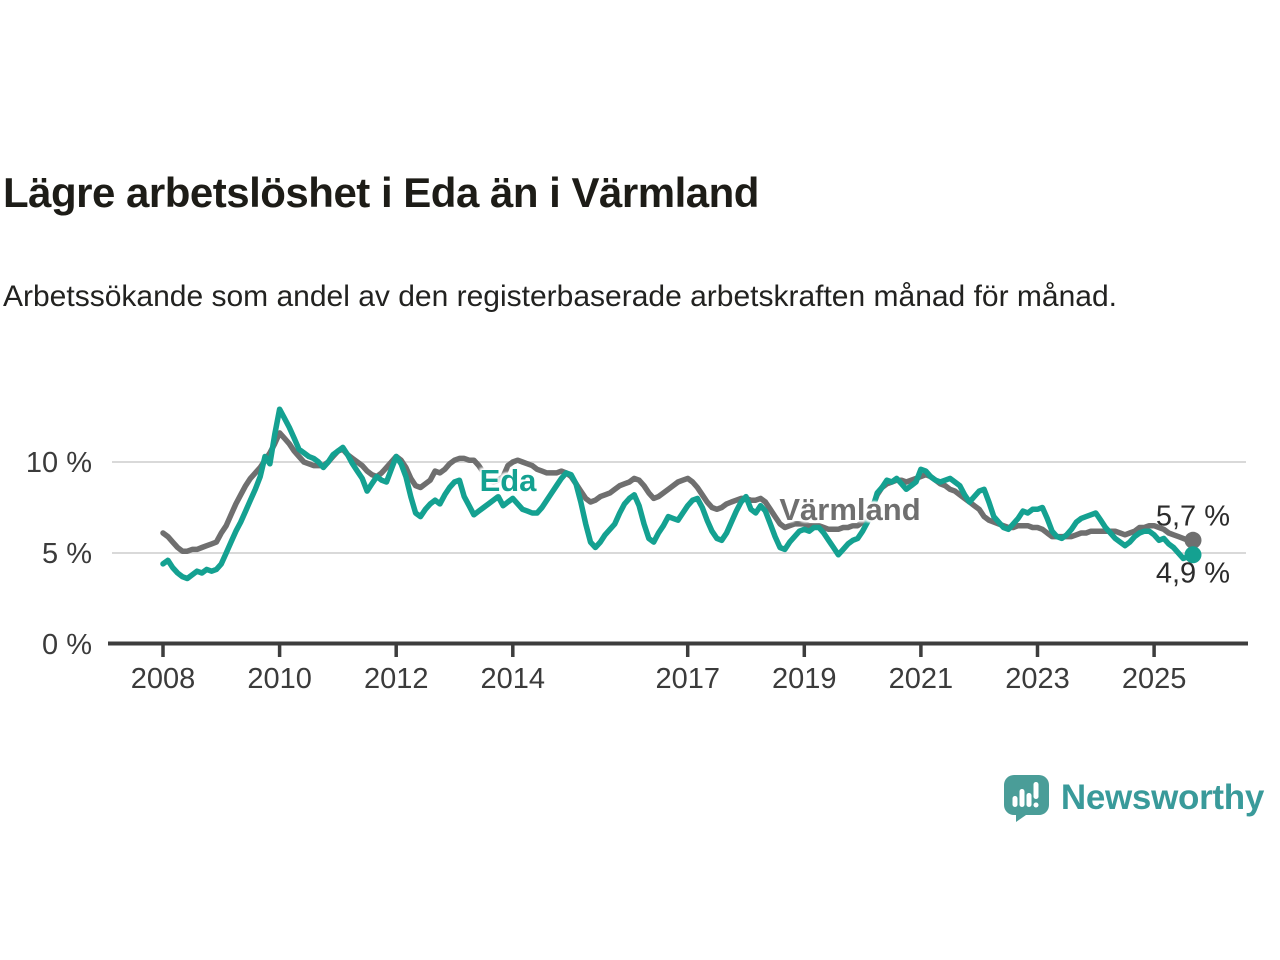 This screenshot has height=960, width=1280. Describe the element at coordinates (687, 679) in the screenshot. I see `x-tick-label-2017: 2017` at that location.